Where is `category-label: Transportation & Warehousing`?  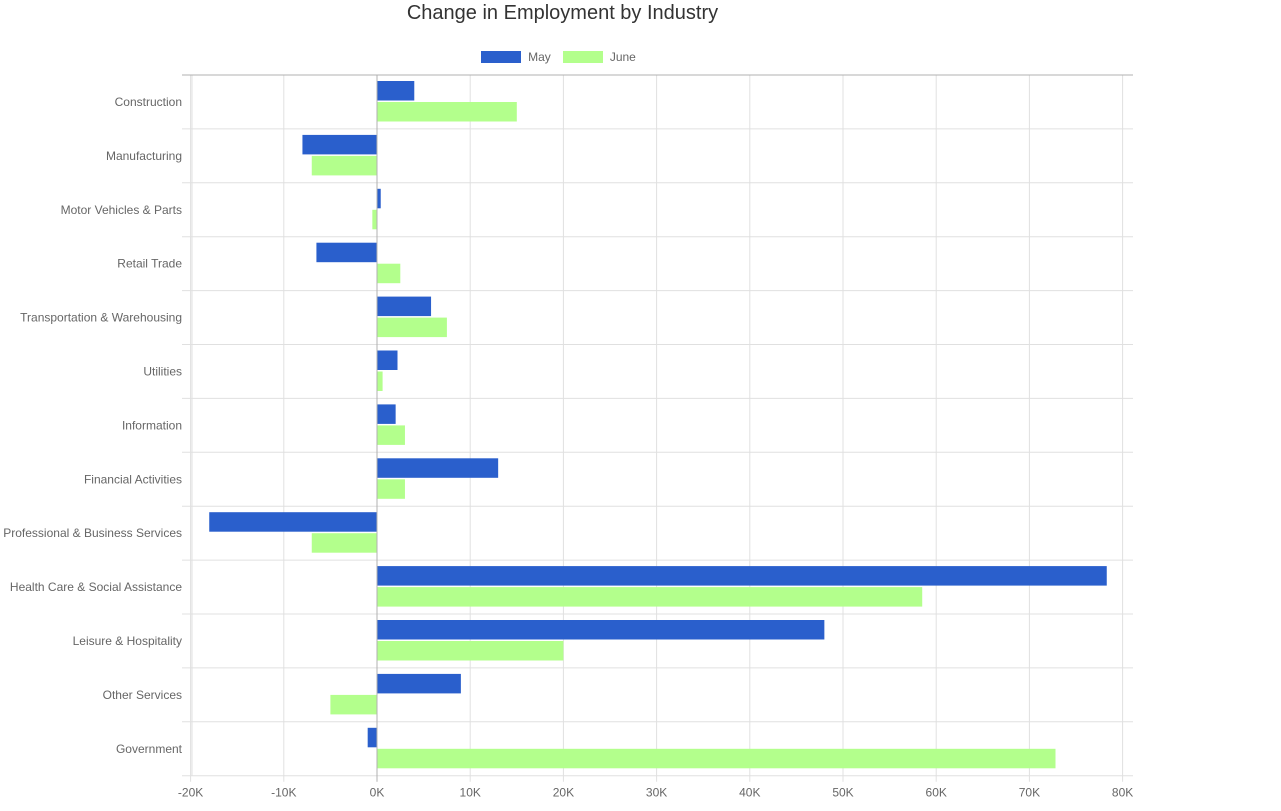 category-label: Transportation & Warehousing is located at coordinates (101, 318).